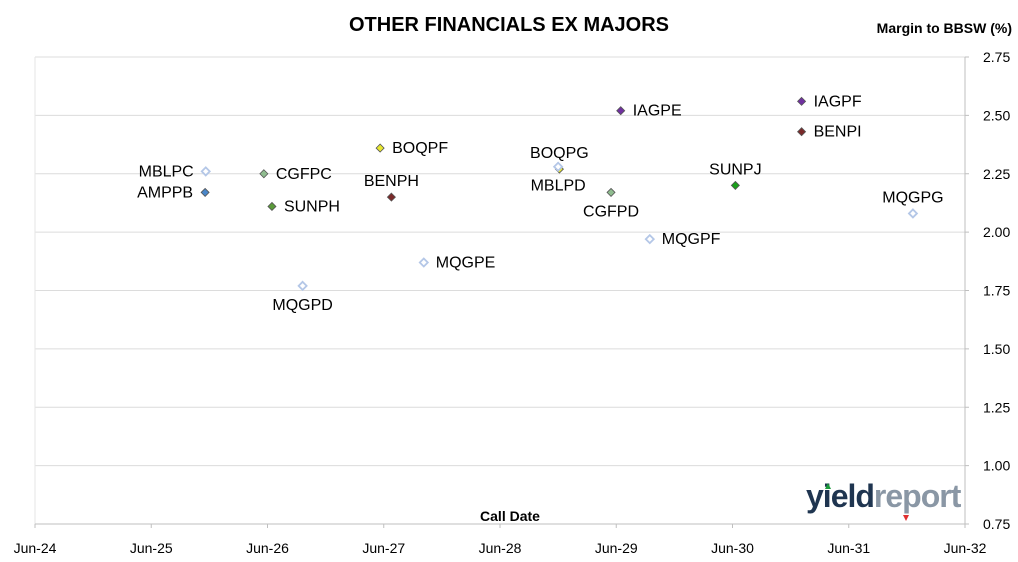  What do you see at coordinates (391, 181) in the screenshot?
I see `label-benph: BENPH` at bounding box center [391, 181].